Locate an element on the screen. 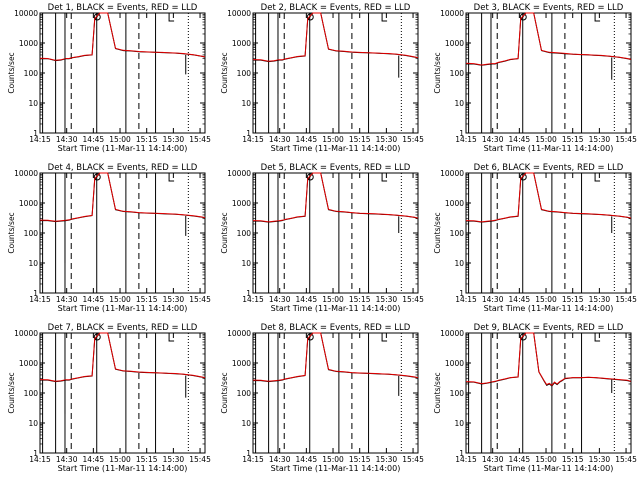 This screenshot has height=480, width=640. panel-title: Det 6, BLACK = Events, RED = LLD is located at coordinates (549, 168).